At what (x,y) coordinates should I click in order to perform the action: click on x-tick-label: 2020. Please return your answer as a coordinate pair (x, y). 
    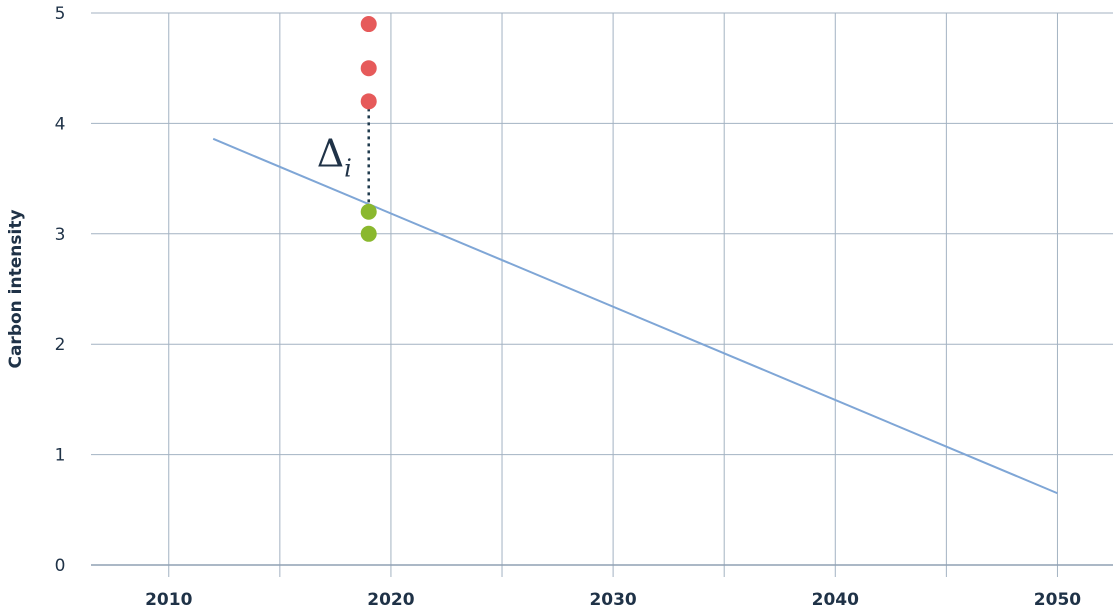
    Looking at the image, I should click on (390, 600).